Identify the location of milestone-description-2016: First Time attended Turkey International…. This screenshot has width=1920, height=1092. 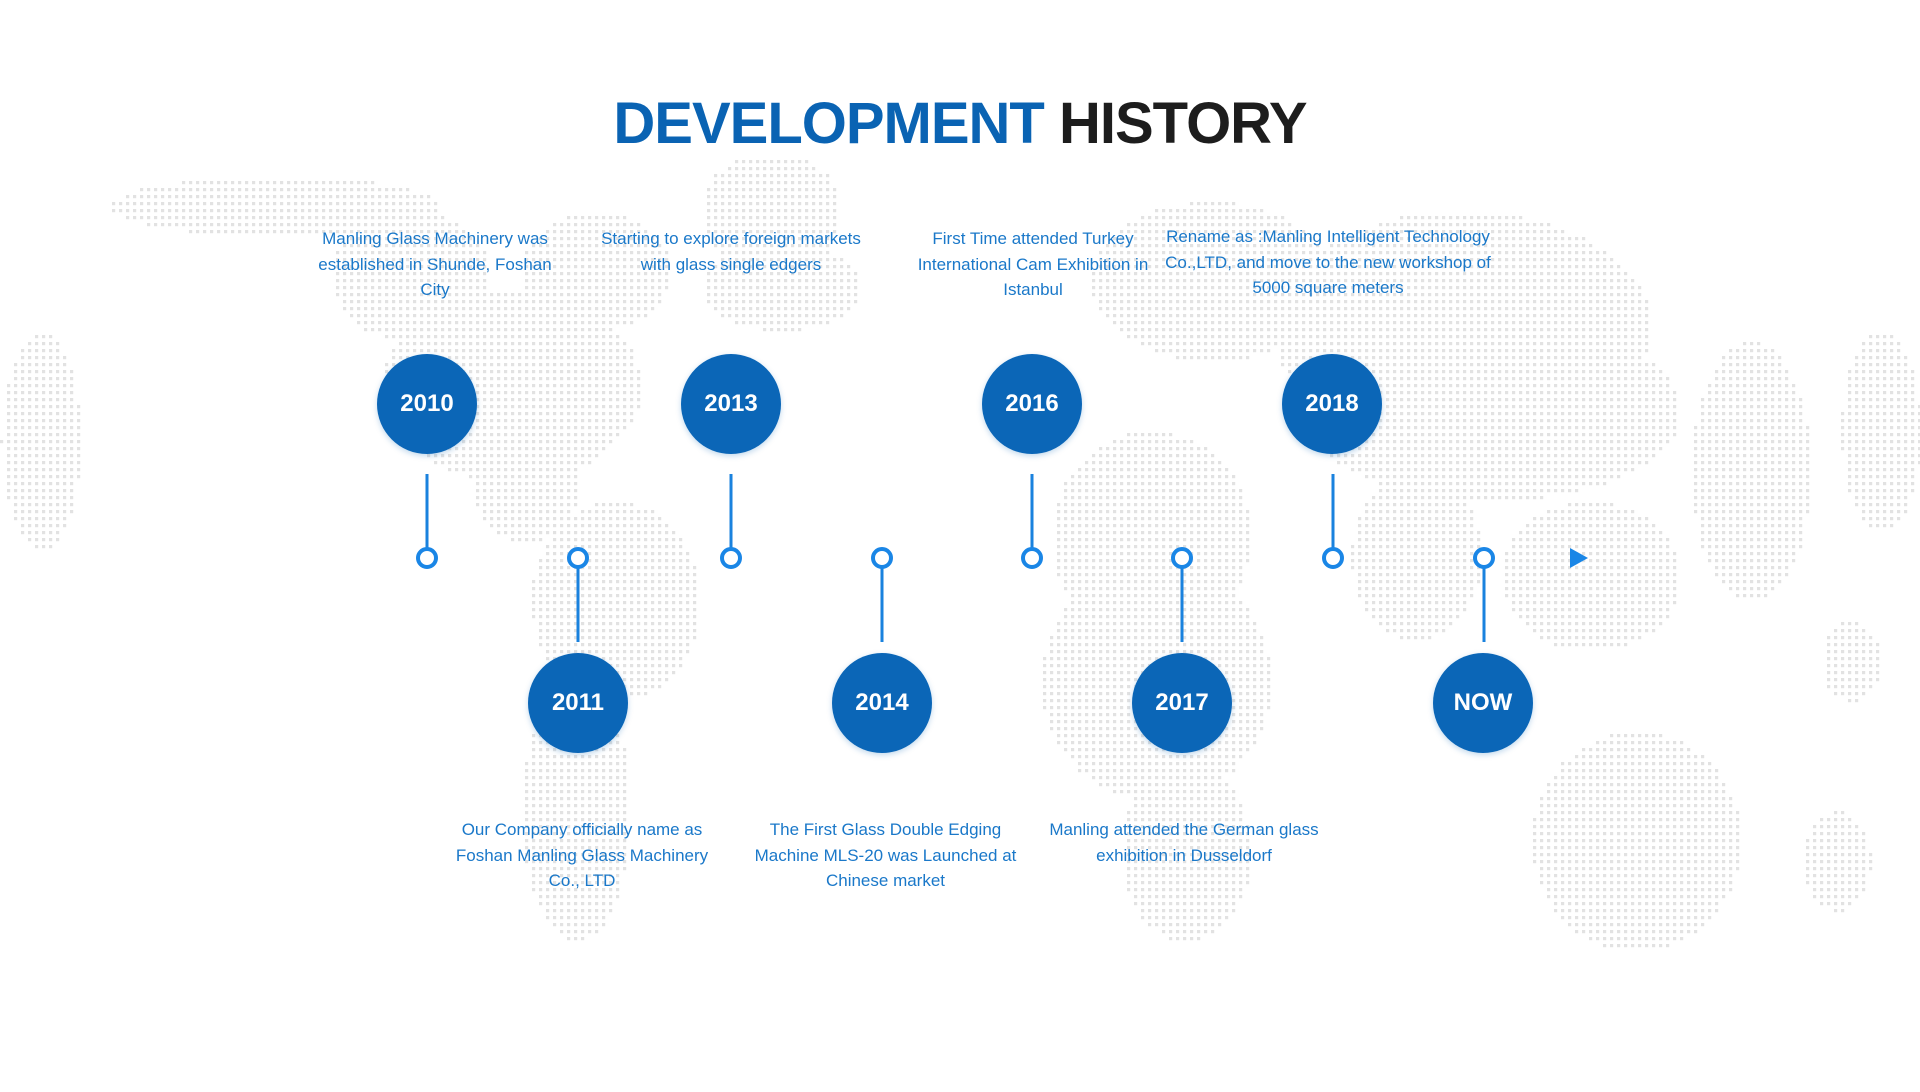
(1033, 264).